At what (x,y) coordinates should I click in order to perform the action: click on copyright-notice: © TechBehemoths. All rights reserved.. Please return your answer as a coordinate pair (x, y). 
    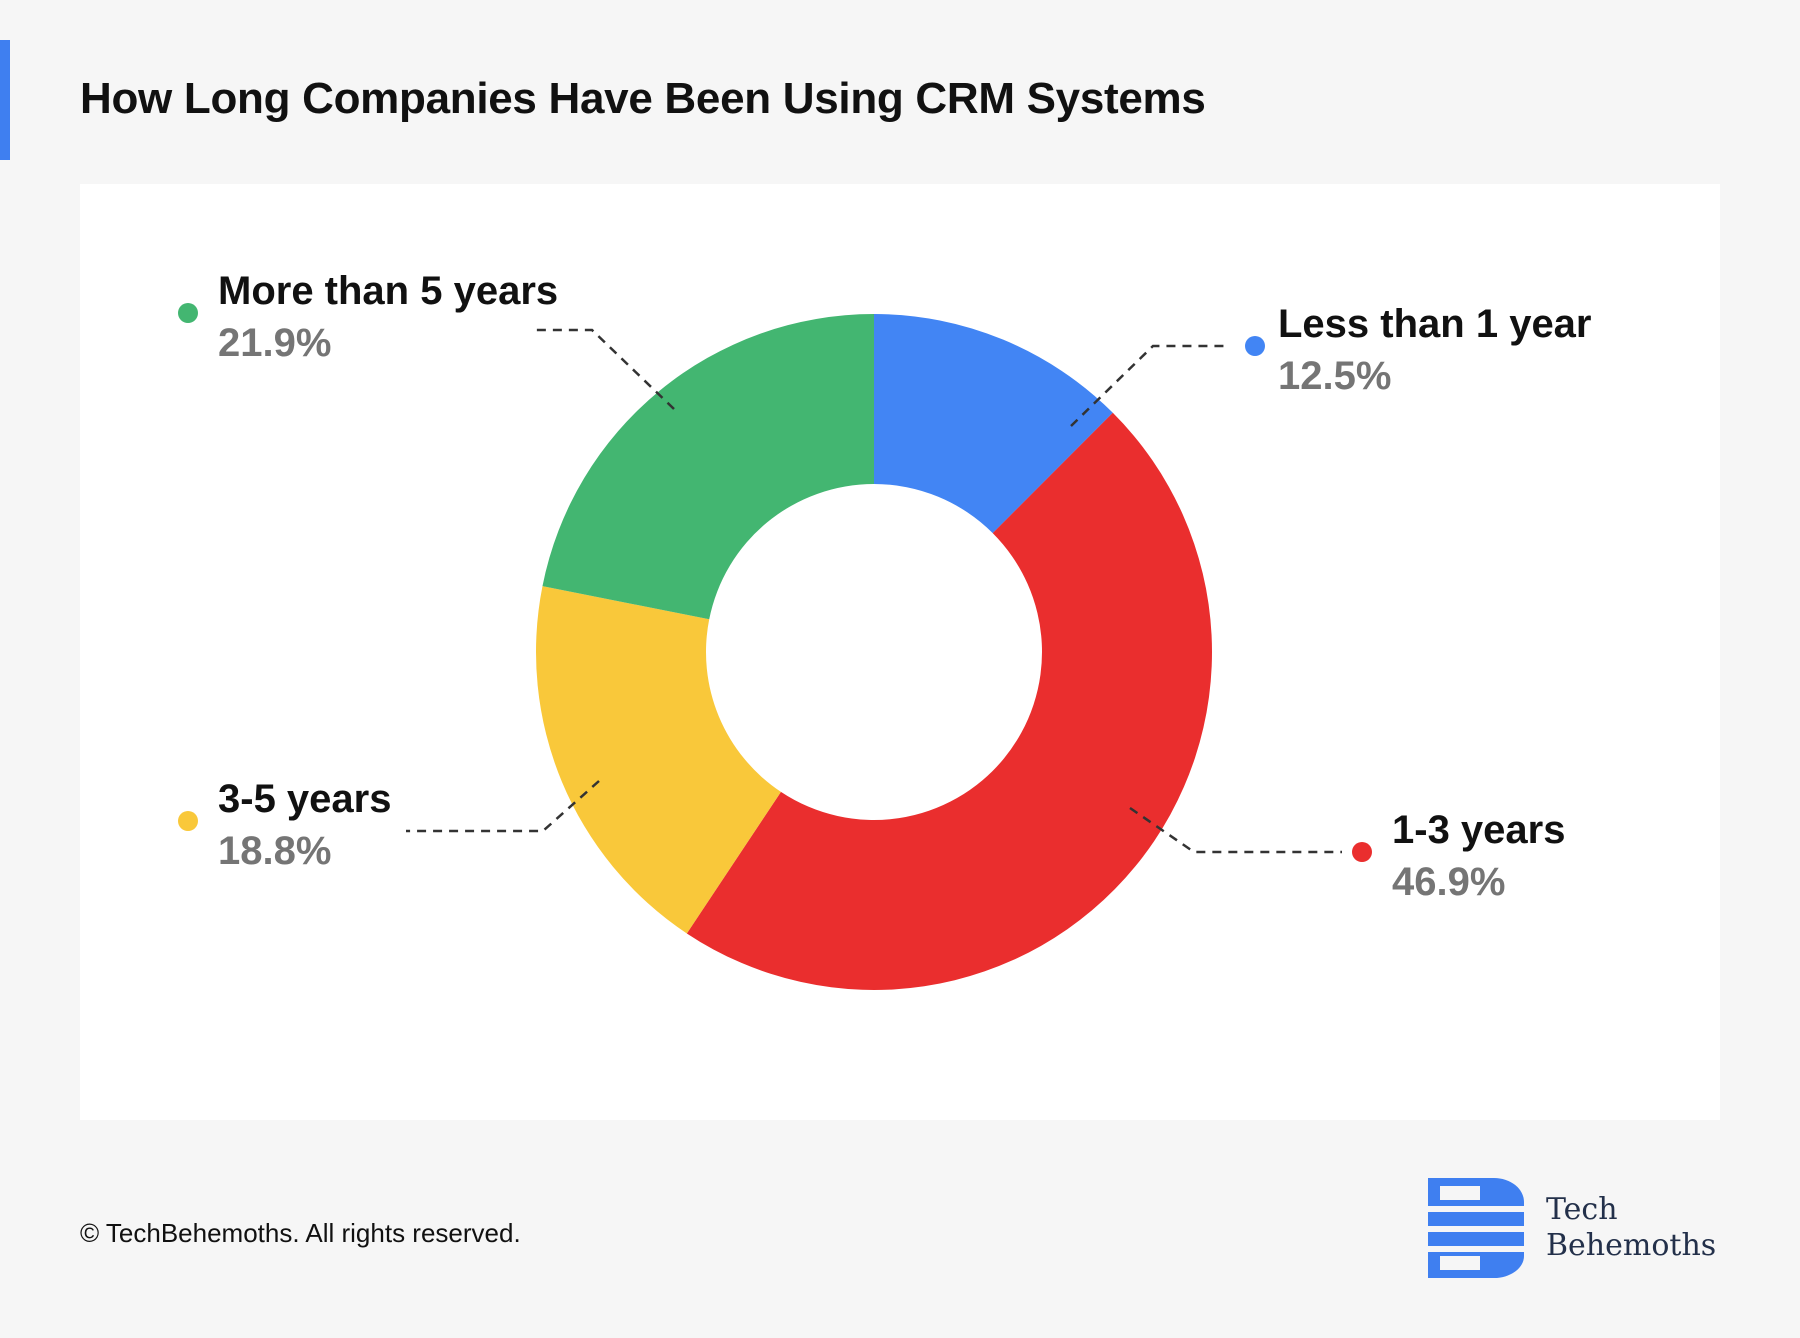
    Looking at the image, I should click on (300, 1233).